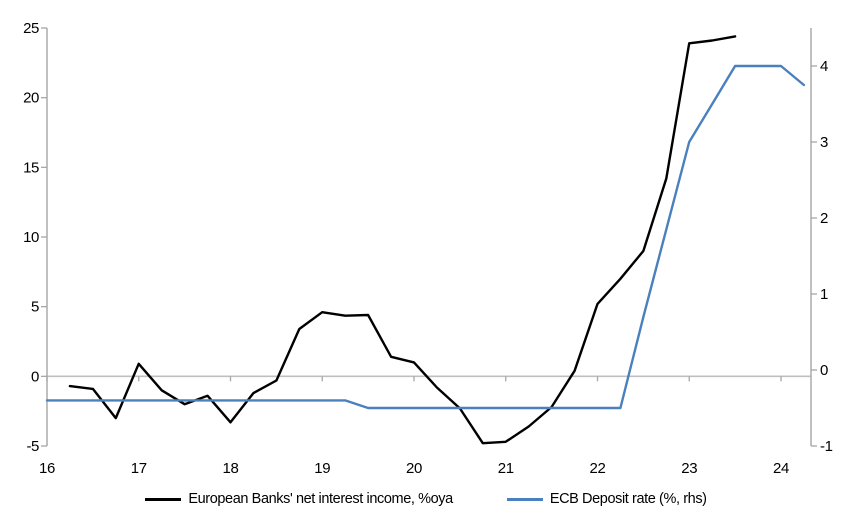 This screenshot has height=531, width=852. I want to click on left-axis-tick-label: 0, so click(35, 376).